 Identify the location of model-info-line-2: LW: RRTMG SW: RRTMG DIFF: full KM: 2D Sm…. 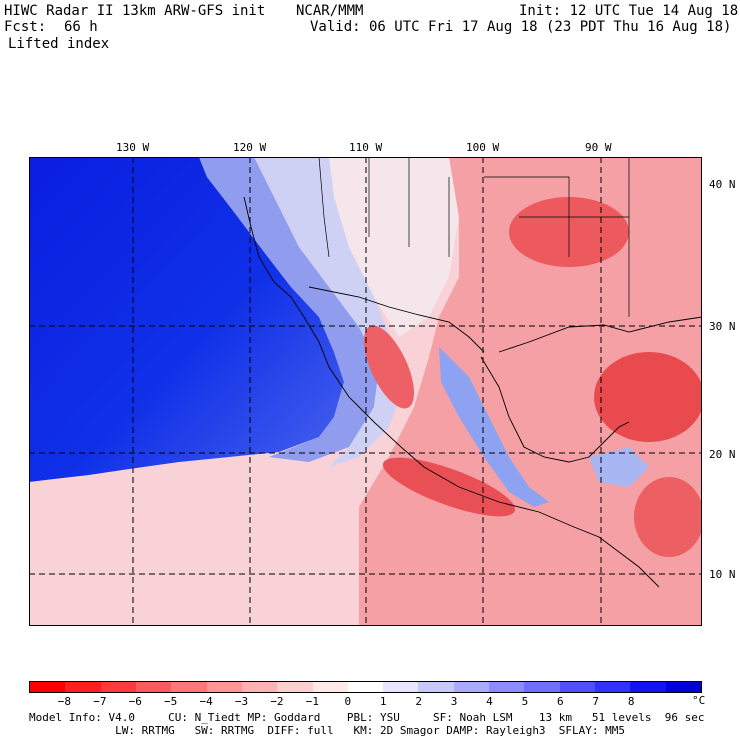
(327, 730).